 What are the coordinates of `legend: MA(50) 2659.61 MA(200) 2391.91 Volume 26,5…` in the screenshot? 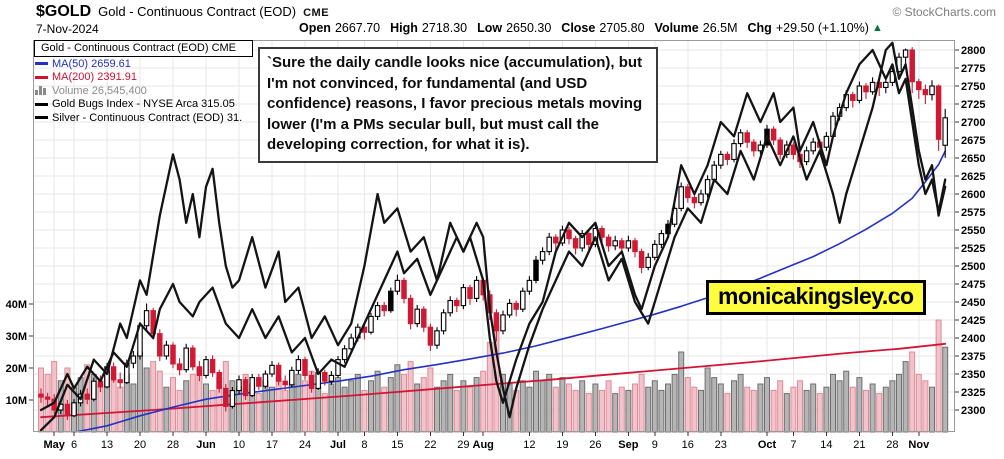 It's located at (138, 91).